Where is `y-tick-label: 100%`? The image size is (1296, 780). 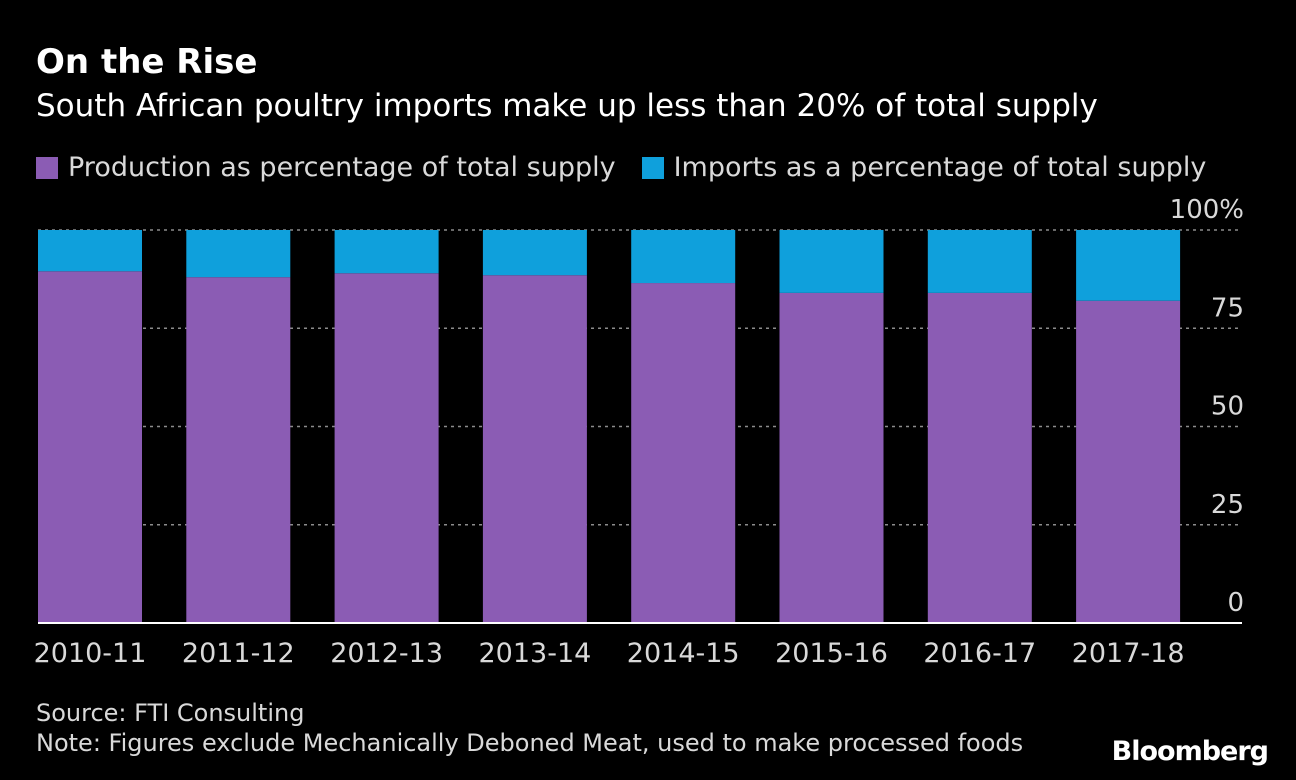
y-tick-label: 100% is located at coordinates (1207, 210).